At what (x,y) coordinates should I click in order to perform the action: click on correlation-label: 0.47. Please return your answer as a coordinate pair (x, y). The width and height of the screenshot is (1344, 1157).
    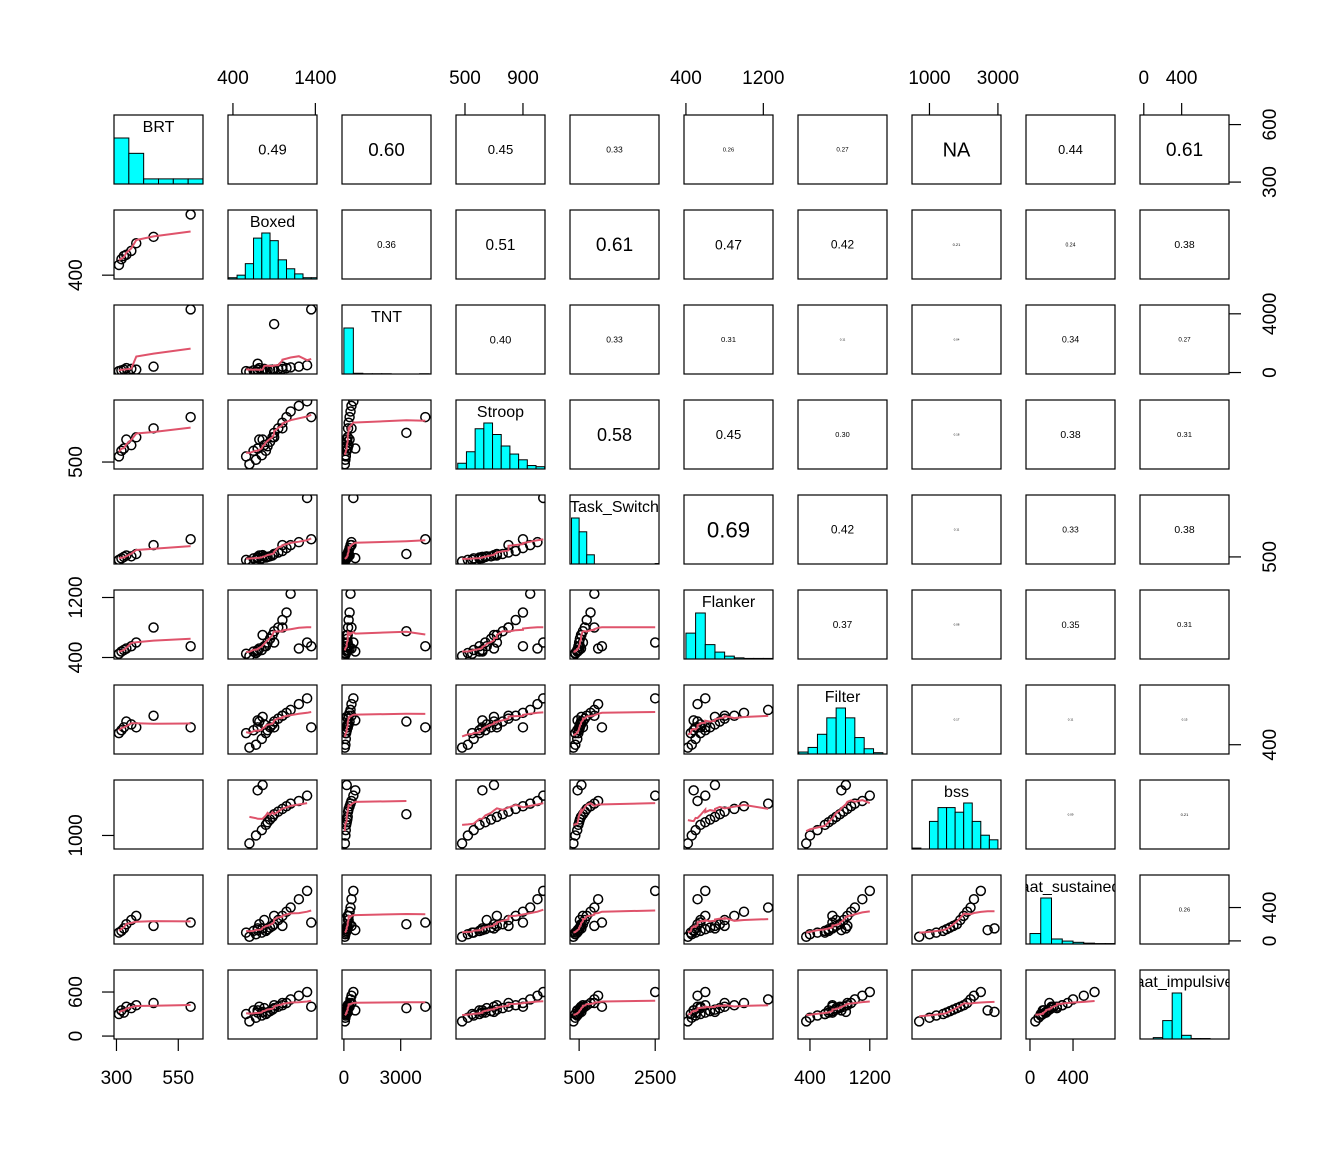
    Looking at the image, I should click on (728, 244).